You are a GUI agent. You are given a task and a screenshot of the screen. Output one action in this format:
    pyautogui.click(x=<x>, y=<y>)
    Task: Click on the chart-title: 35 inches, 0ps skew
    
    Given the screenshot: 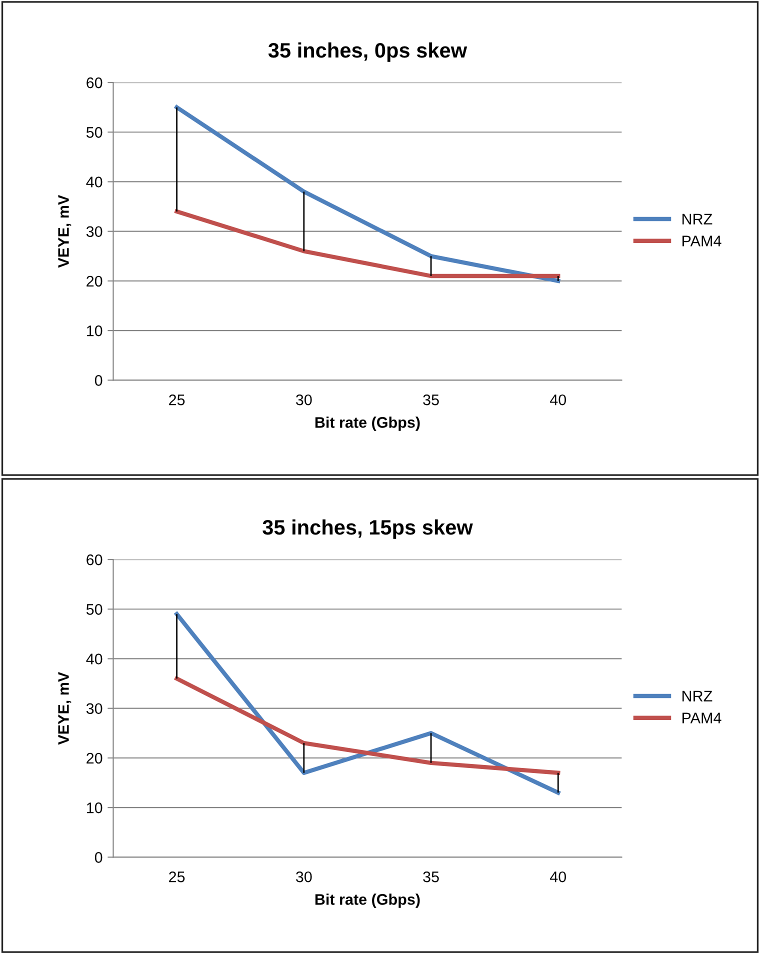 What is the action you would take?
    pyautogui.click(x=368, y=52)
    